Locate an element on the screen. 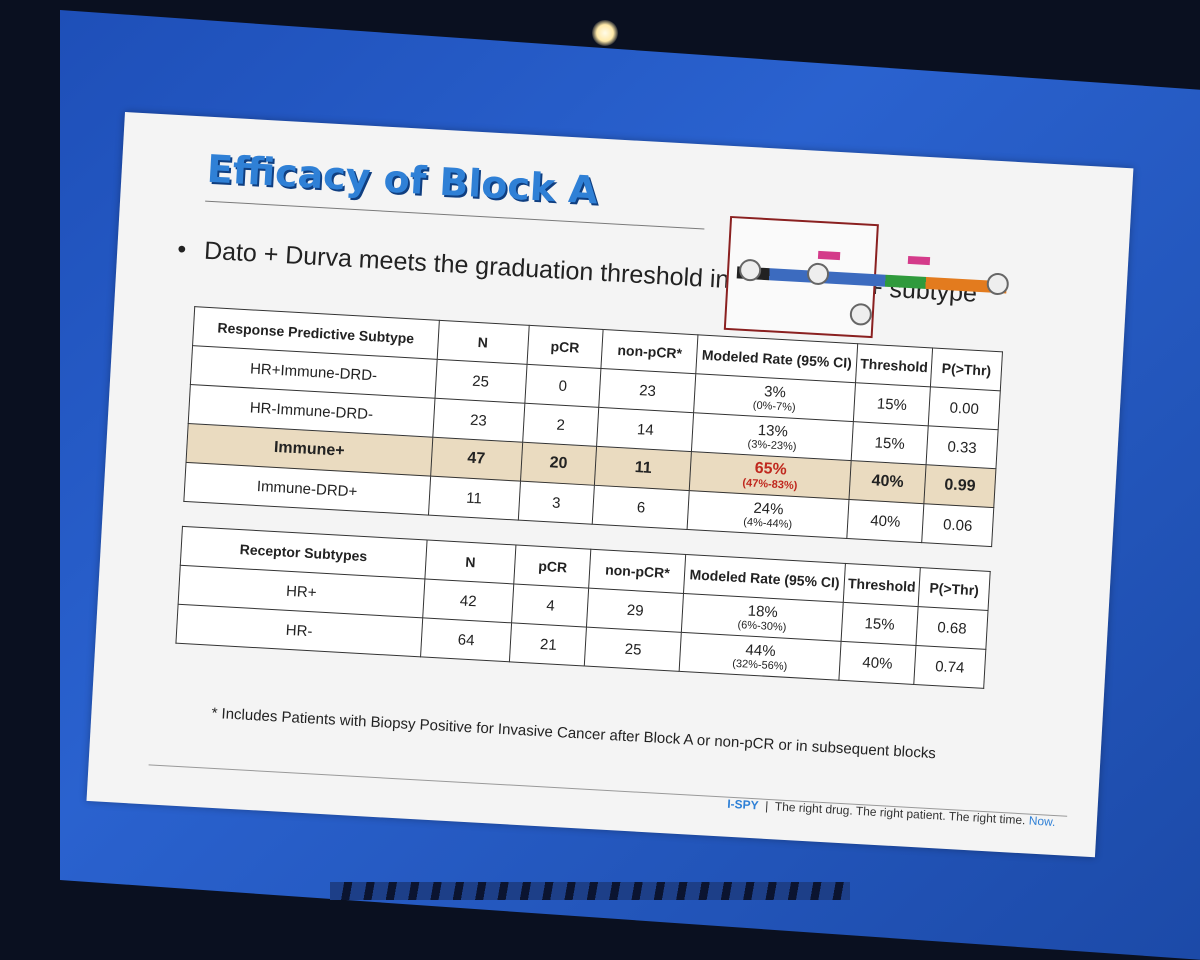 The height and width of the screenshot is (960, 1200). title-divider is located at coordinates (455, 215).